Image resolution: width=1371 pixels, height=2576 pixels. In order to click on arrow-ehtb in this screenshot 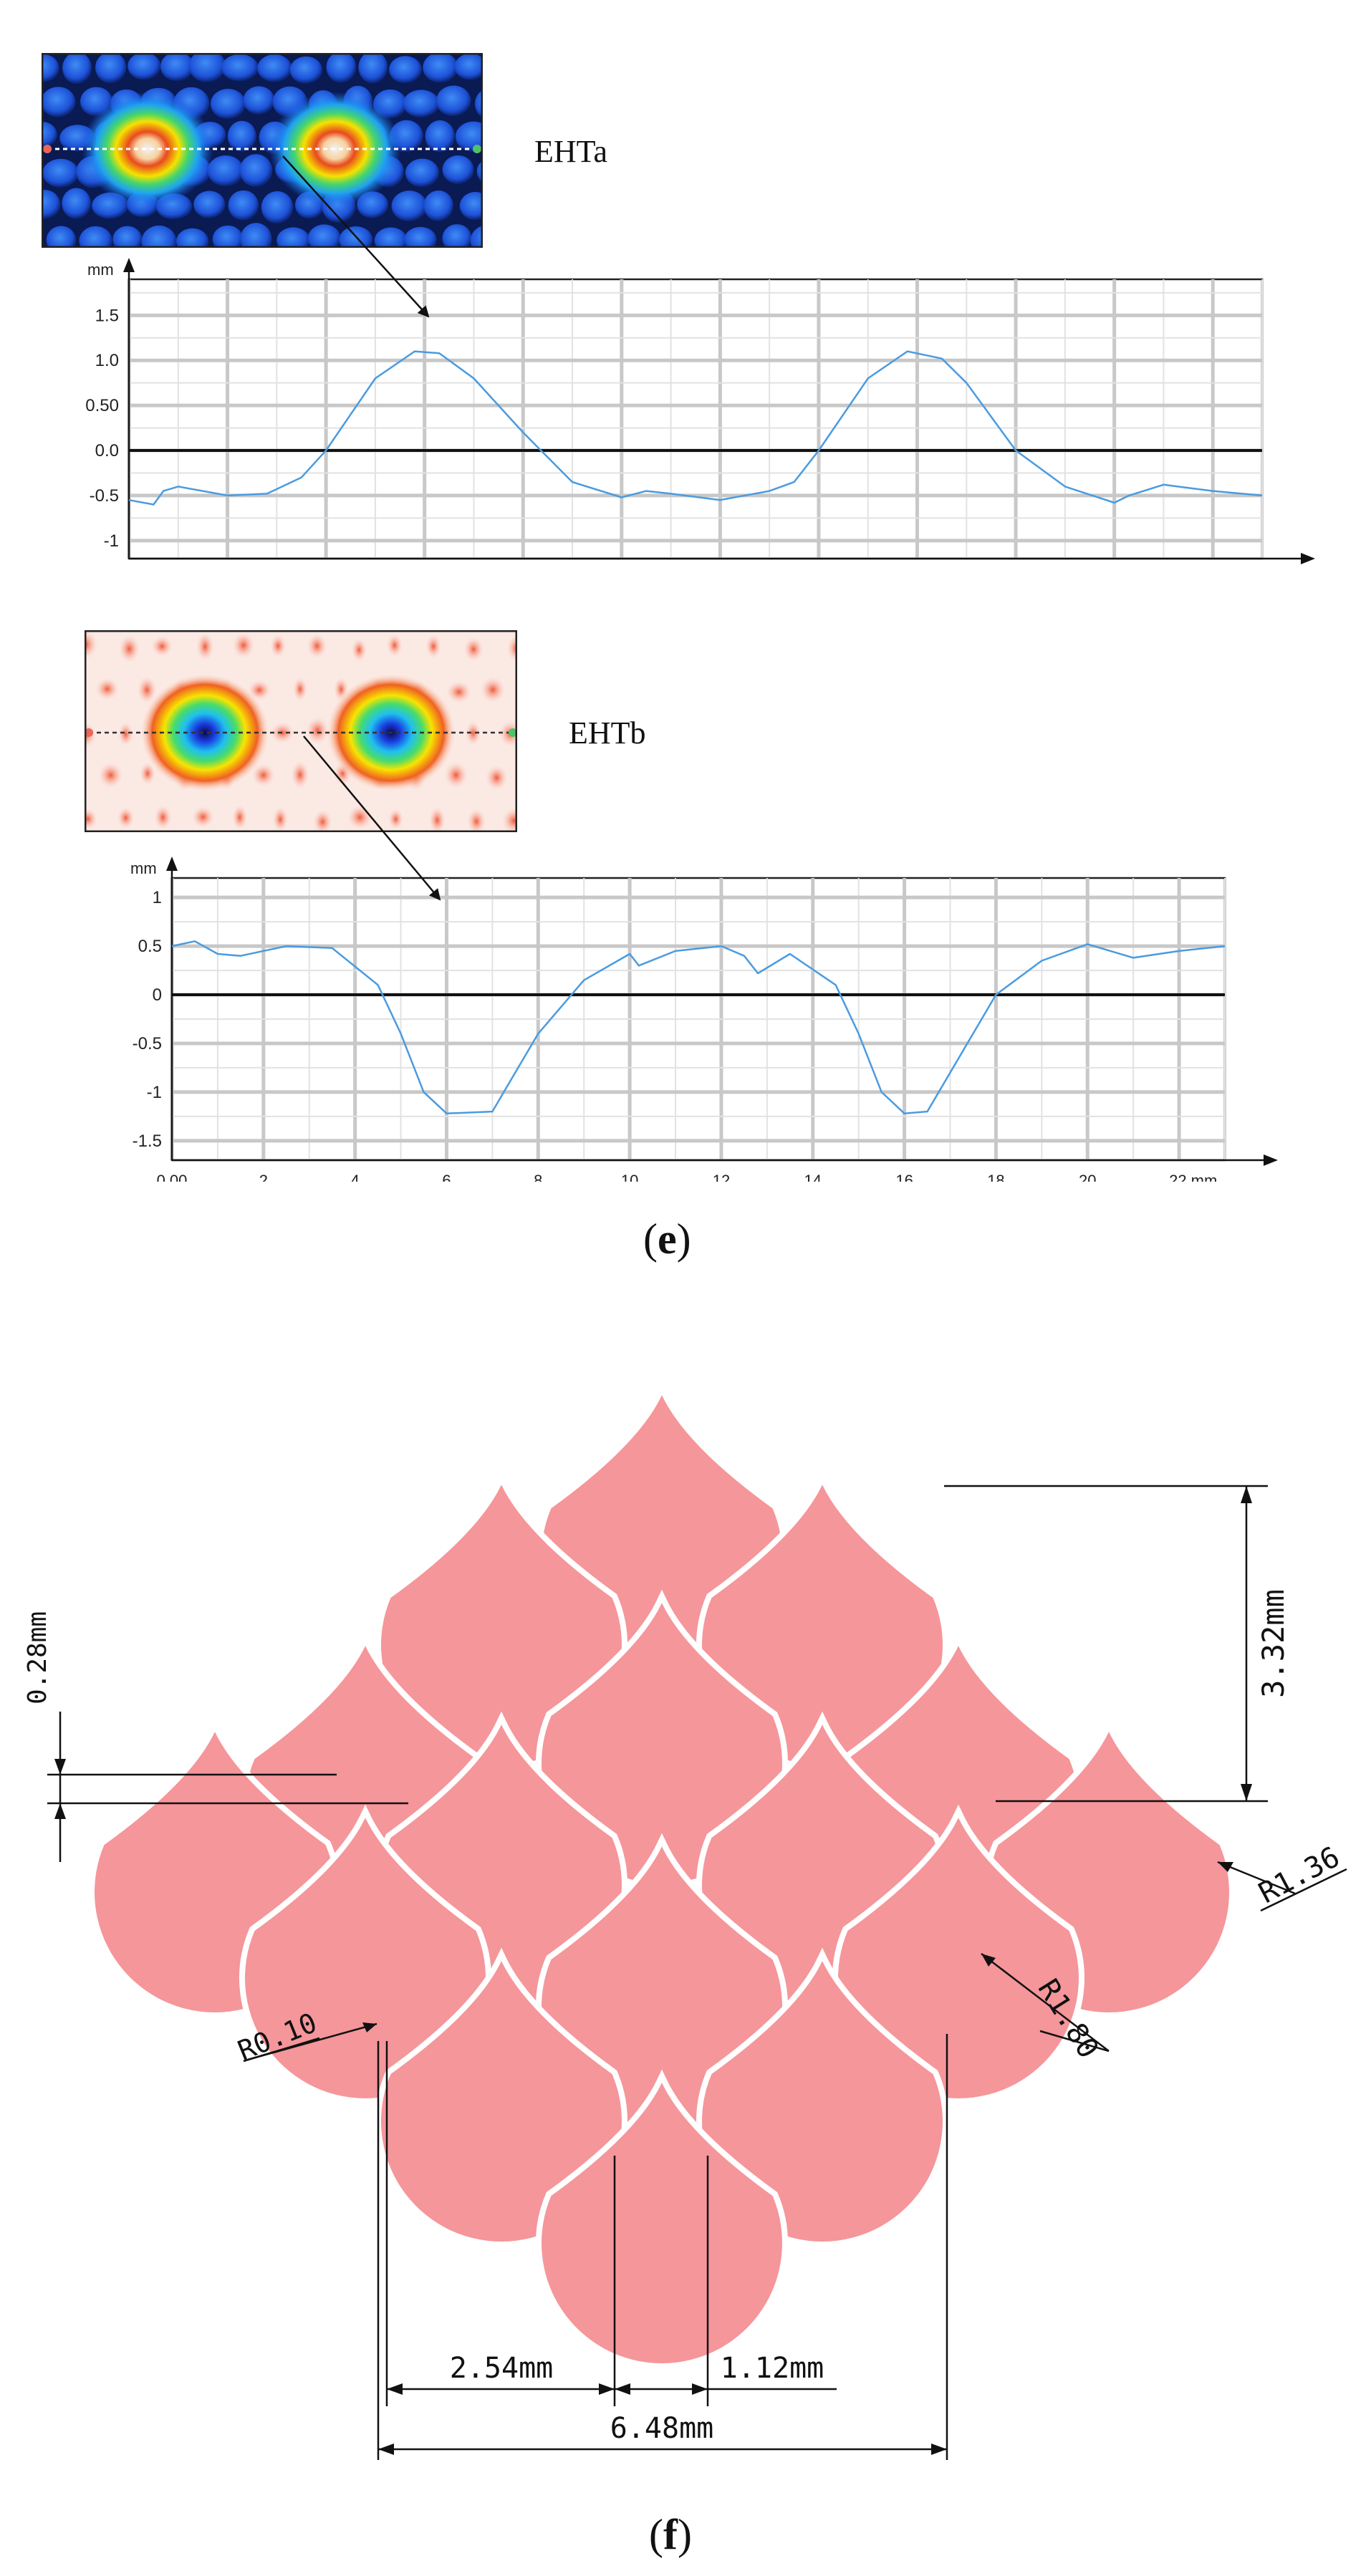, I will do `click(372, 818)`.